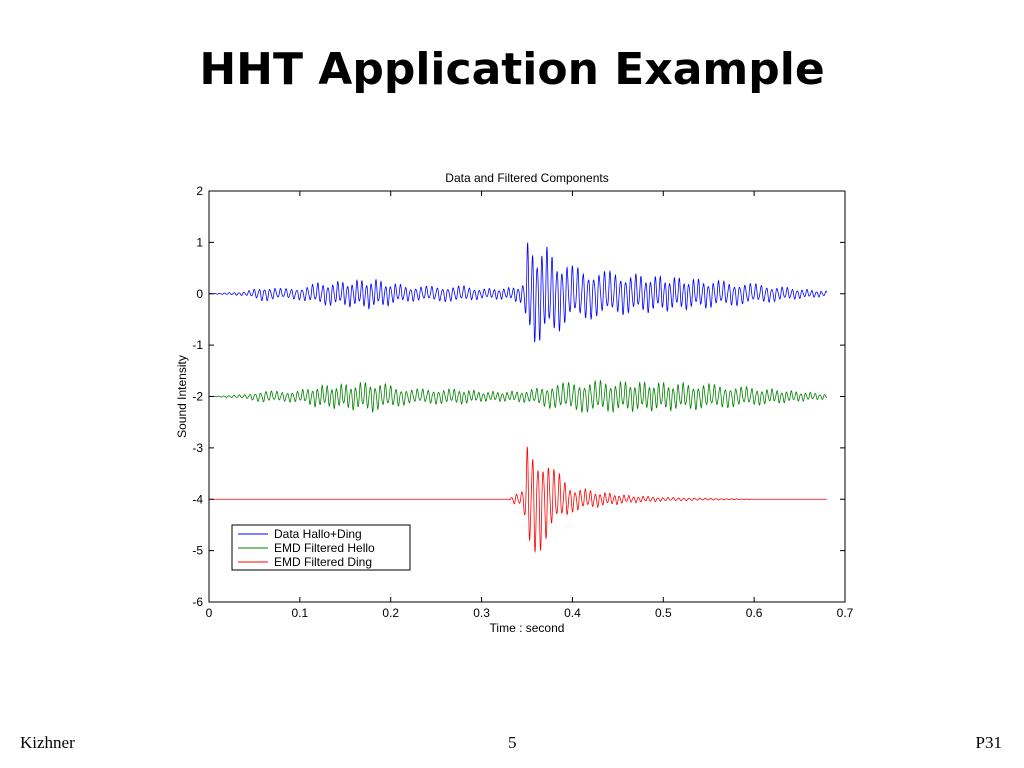 This screenshot has width=1024, height=768. What do you see at coordinates (300, 613) in the screenshot?
I see `x-tick-label: 0.1` at bounding box center [300, 613].